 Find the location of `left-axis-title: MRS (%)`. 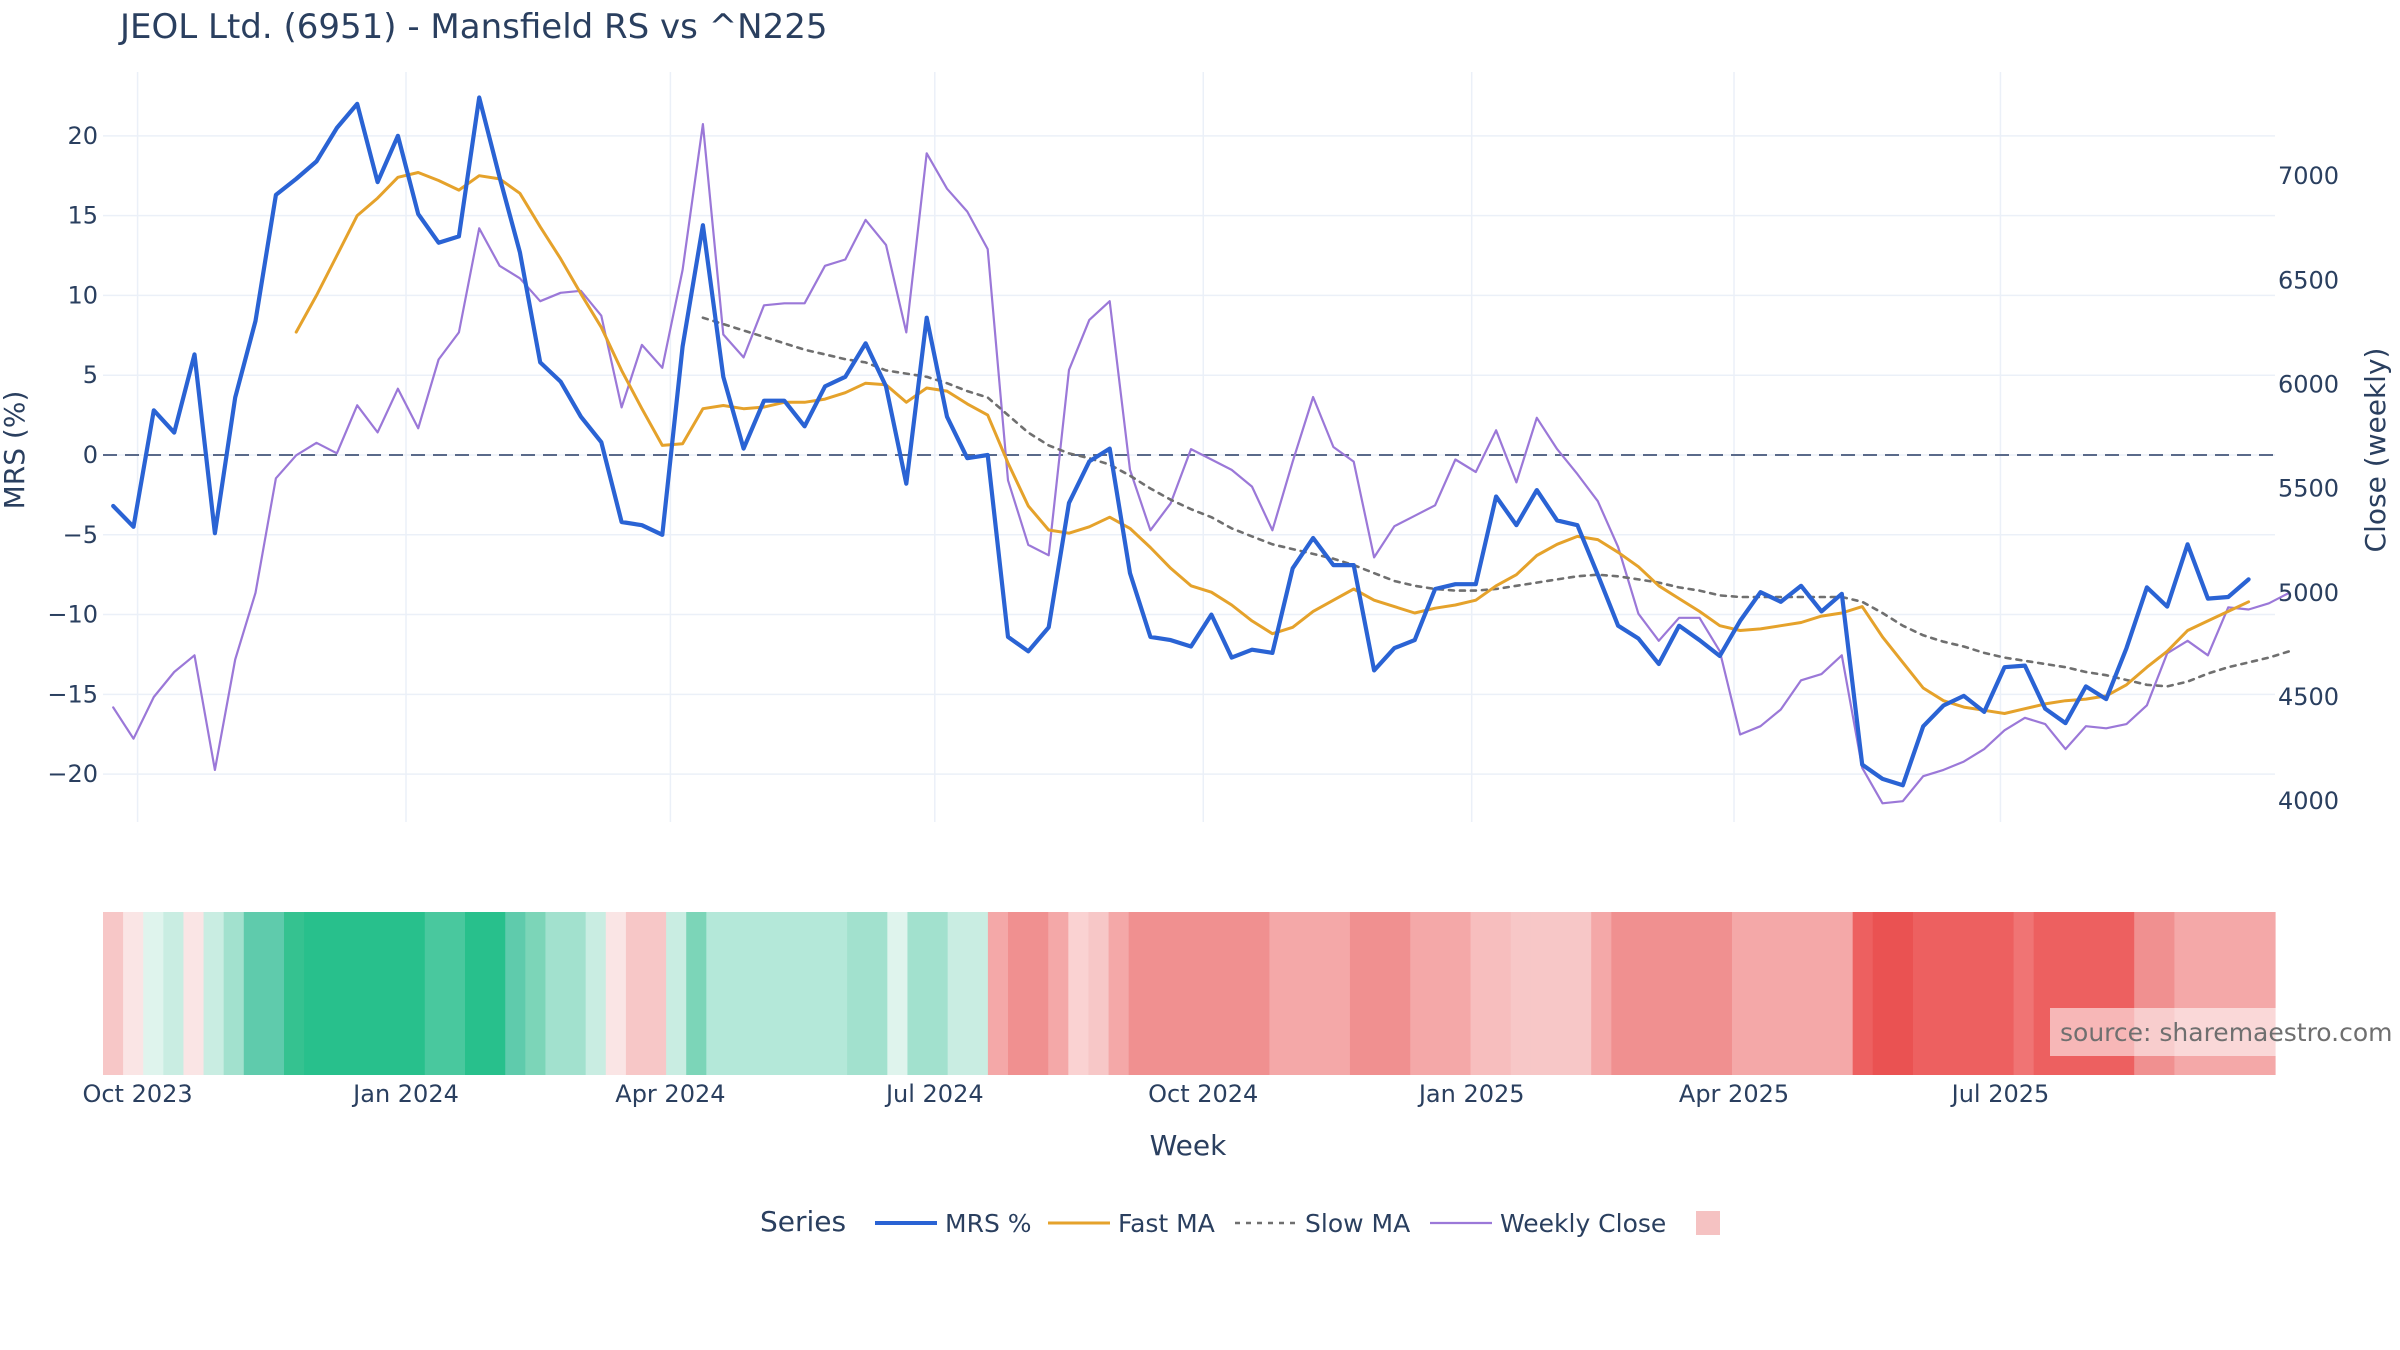

left-axis-title: MRS (%) is located at coordinates (15, 450).